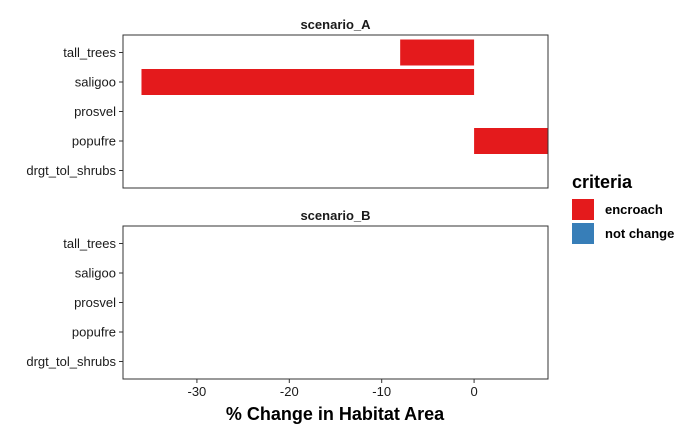 This screenshot has height=432, width=700. What do you see at coordinates (634, 209) in the screenshot?
I see `legend-label: encroach` at bounding box center [634, 209].